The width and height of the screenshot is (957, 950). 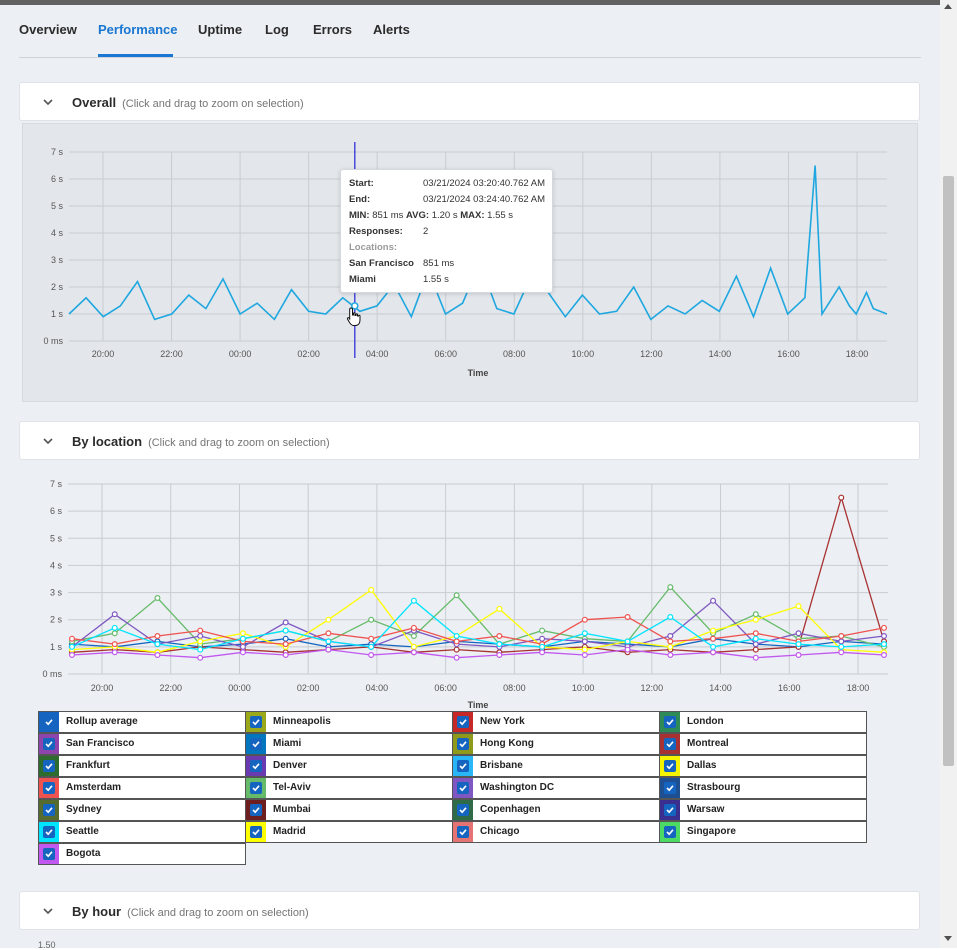 I want to click on legend-item: San Francisco, so click(x=142, y=744).